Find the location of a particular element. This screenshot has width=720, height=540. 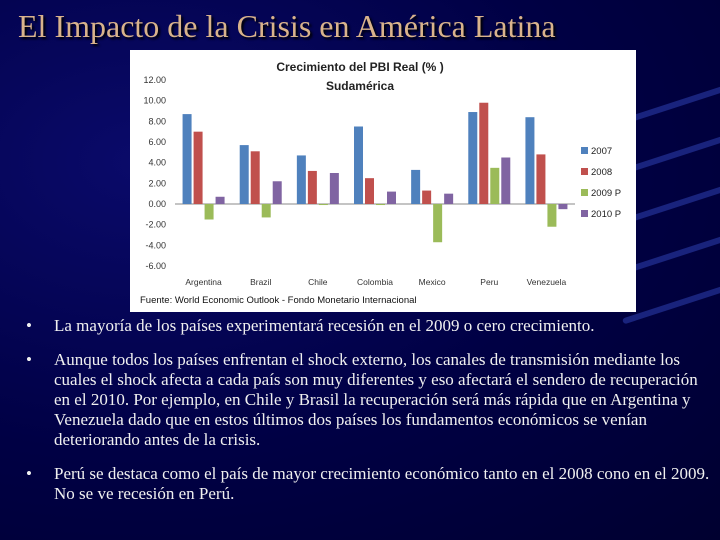

category-label: Peru is located at coordinates (489, 282).